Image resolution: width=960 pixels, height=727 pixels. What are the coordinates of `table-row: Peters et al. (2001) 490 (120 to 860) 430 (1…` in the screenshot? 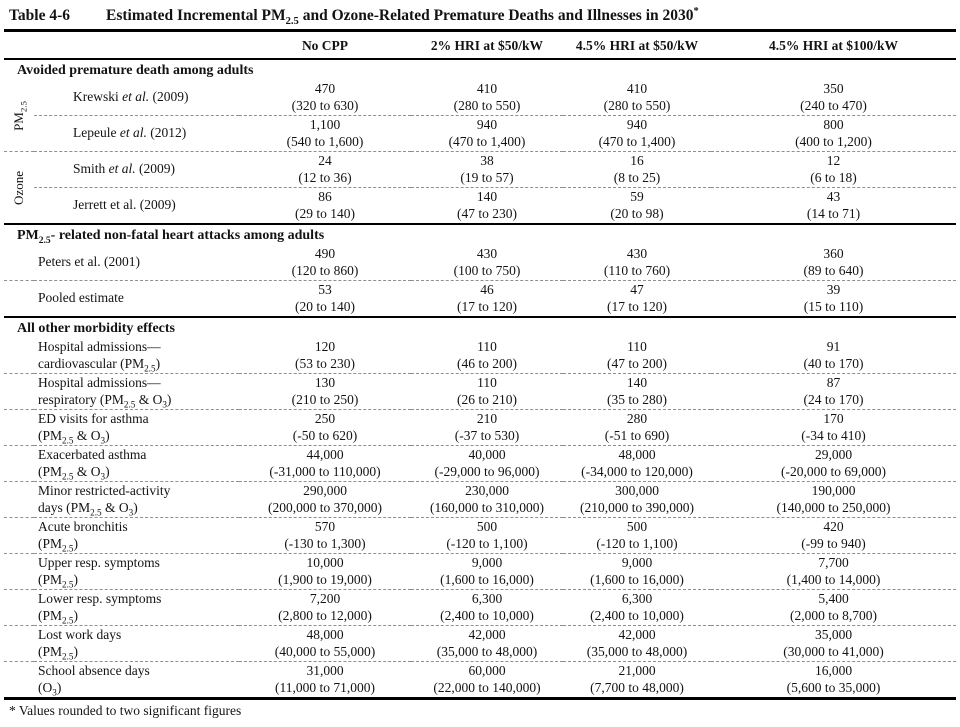 It's located at (480, 263).